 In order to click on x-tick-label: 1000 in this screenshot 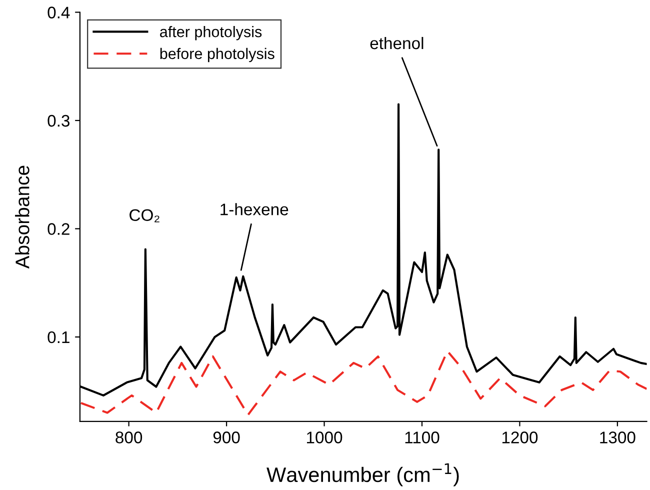, I will do `click(324, 438)`.